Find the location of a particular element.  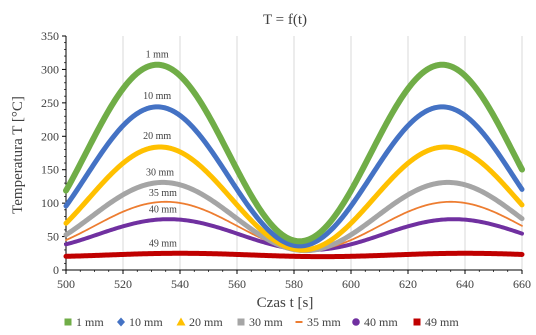

legend: 1 mm 10 mm 20 mm 30 mm 35 mm 40 mm 49 mm is located at coordinates (261, 322).